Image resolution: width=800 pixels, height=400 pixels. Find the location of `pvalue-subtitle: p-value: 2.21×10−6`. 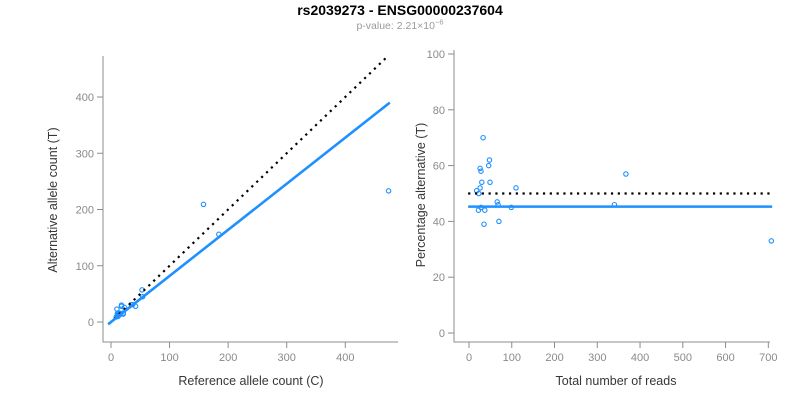

pvalue-subtitle: p-value: 2.21×10−6 is located at coordinates (400, 24).